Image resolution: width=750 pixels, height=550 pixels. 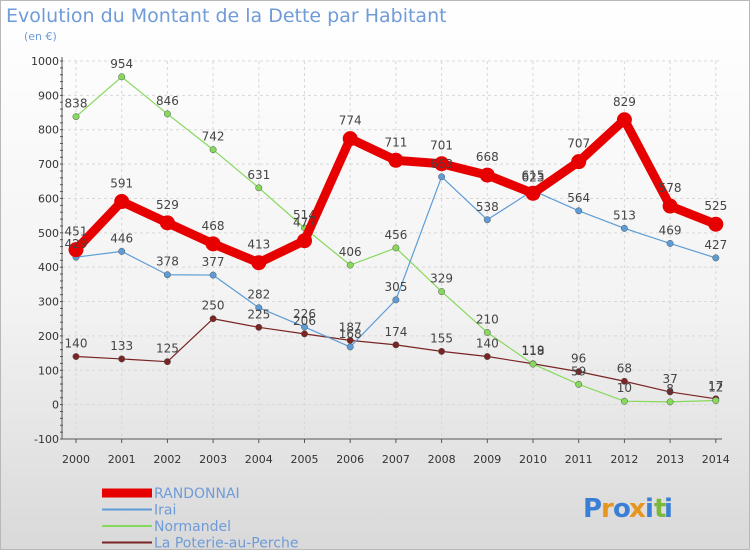 I want to click on logo-letter: i, so click(x=649, y=509).